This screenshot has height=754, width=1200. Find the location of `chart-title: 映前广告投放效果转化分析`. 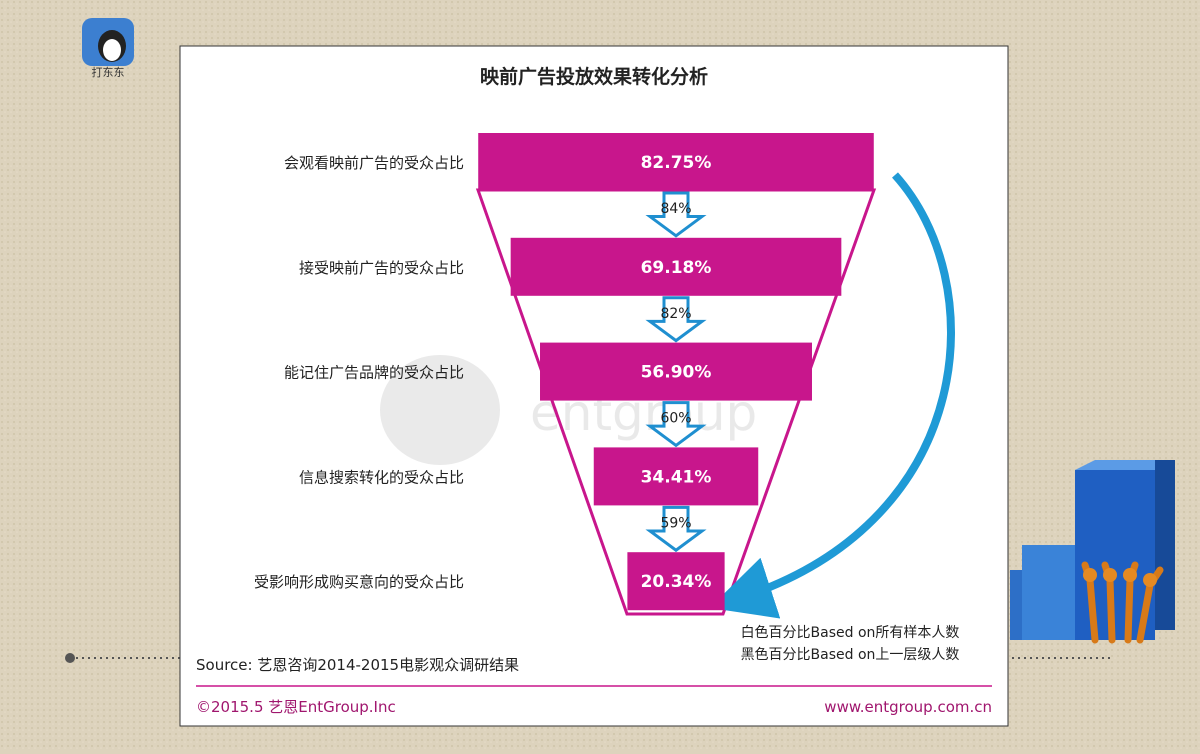

chart-title: 映前广告投放效果转化分析 is located at coordinates (594, 76).